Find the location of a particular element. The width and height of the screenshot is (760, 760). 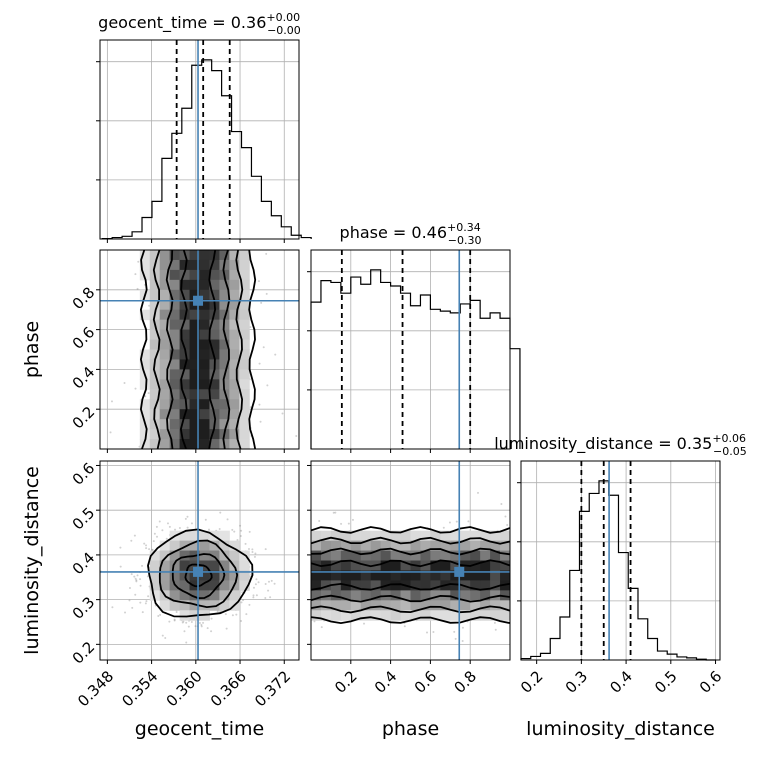

x-tick-label: 0.2 is located at coordinates (532, 682).